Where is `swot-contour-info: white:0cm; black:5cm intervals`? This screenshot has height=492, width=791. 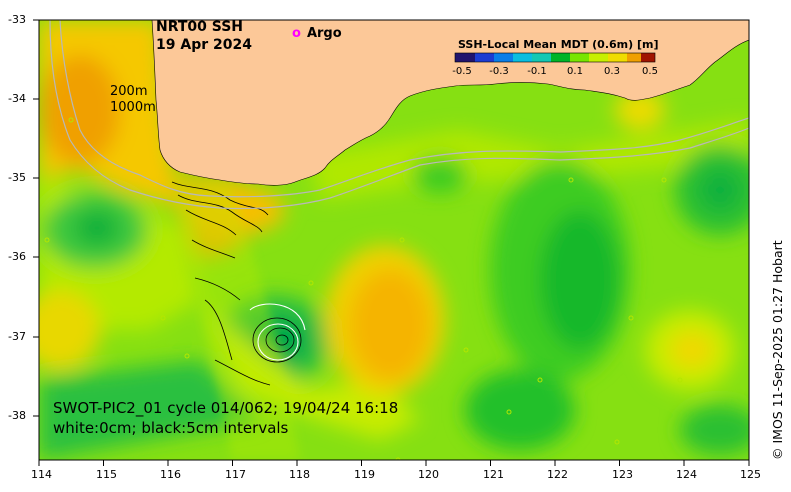 swot-contour-info: white:0cm; black:5cm intervals is located at coordinates (171, 428).